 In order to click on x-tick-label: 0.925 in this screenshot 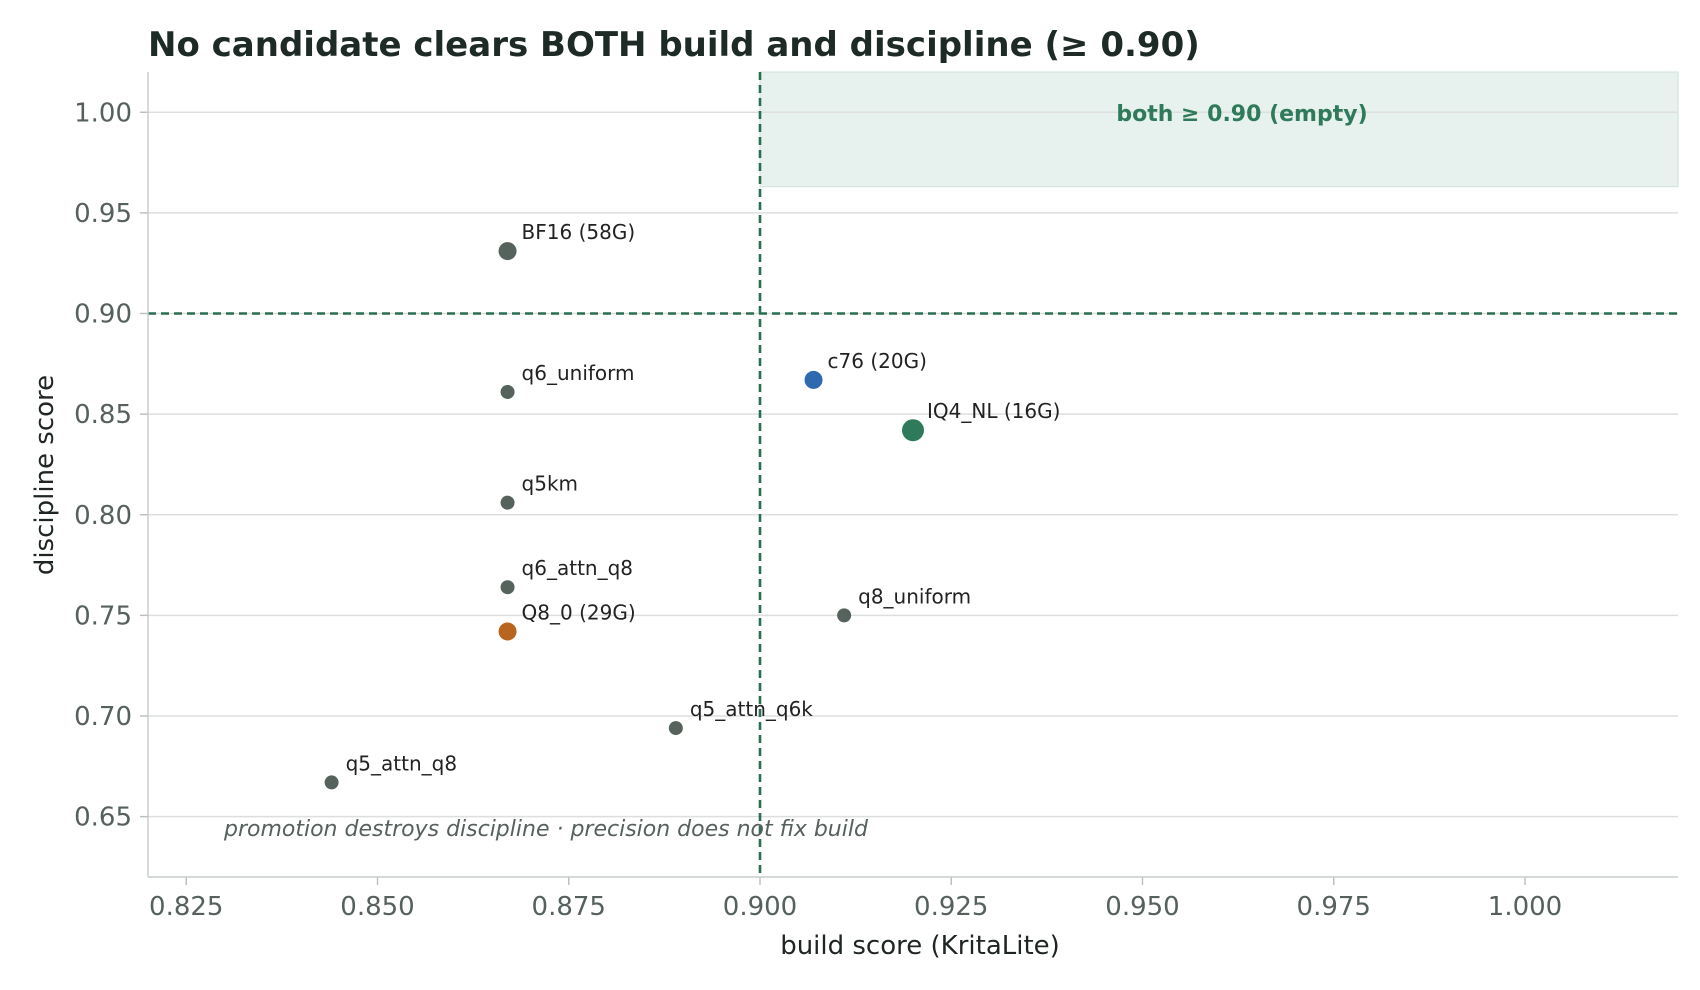, I will do `click(951, 907)`.